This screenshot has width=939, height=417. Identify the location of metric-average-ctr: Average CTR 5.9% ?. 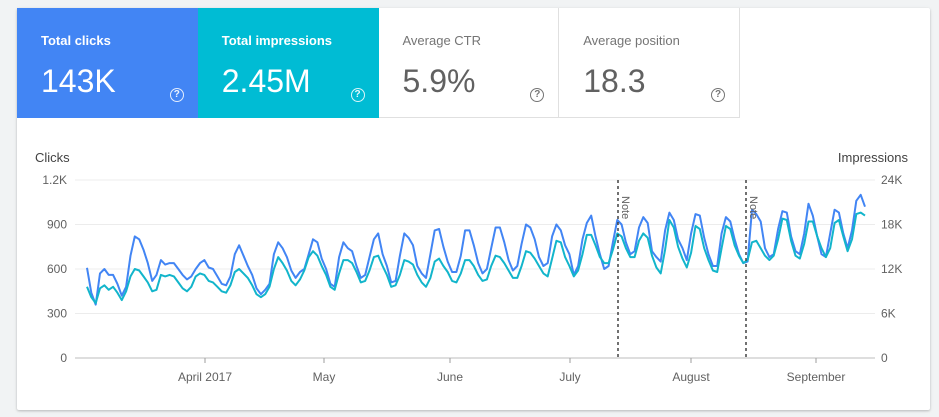
(469, 63).